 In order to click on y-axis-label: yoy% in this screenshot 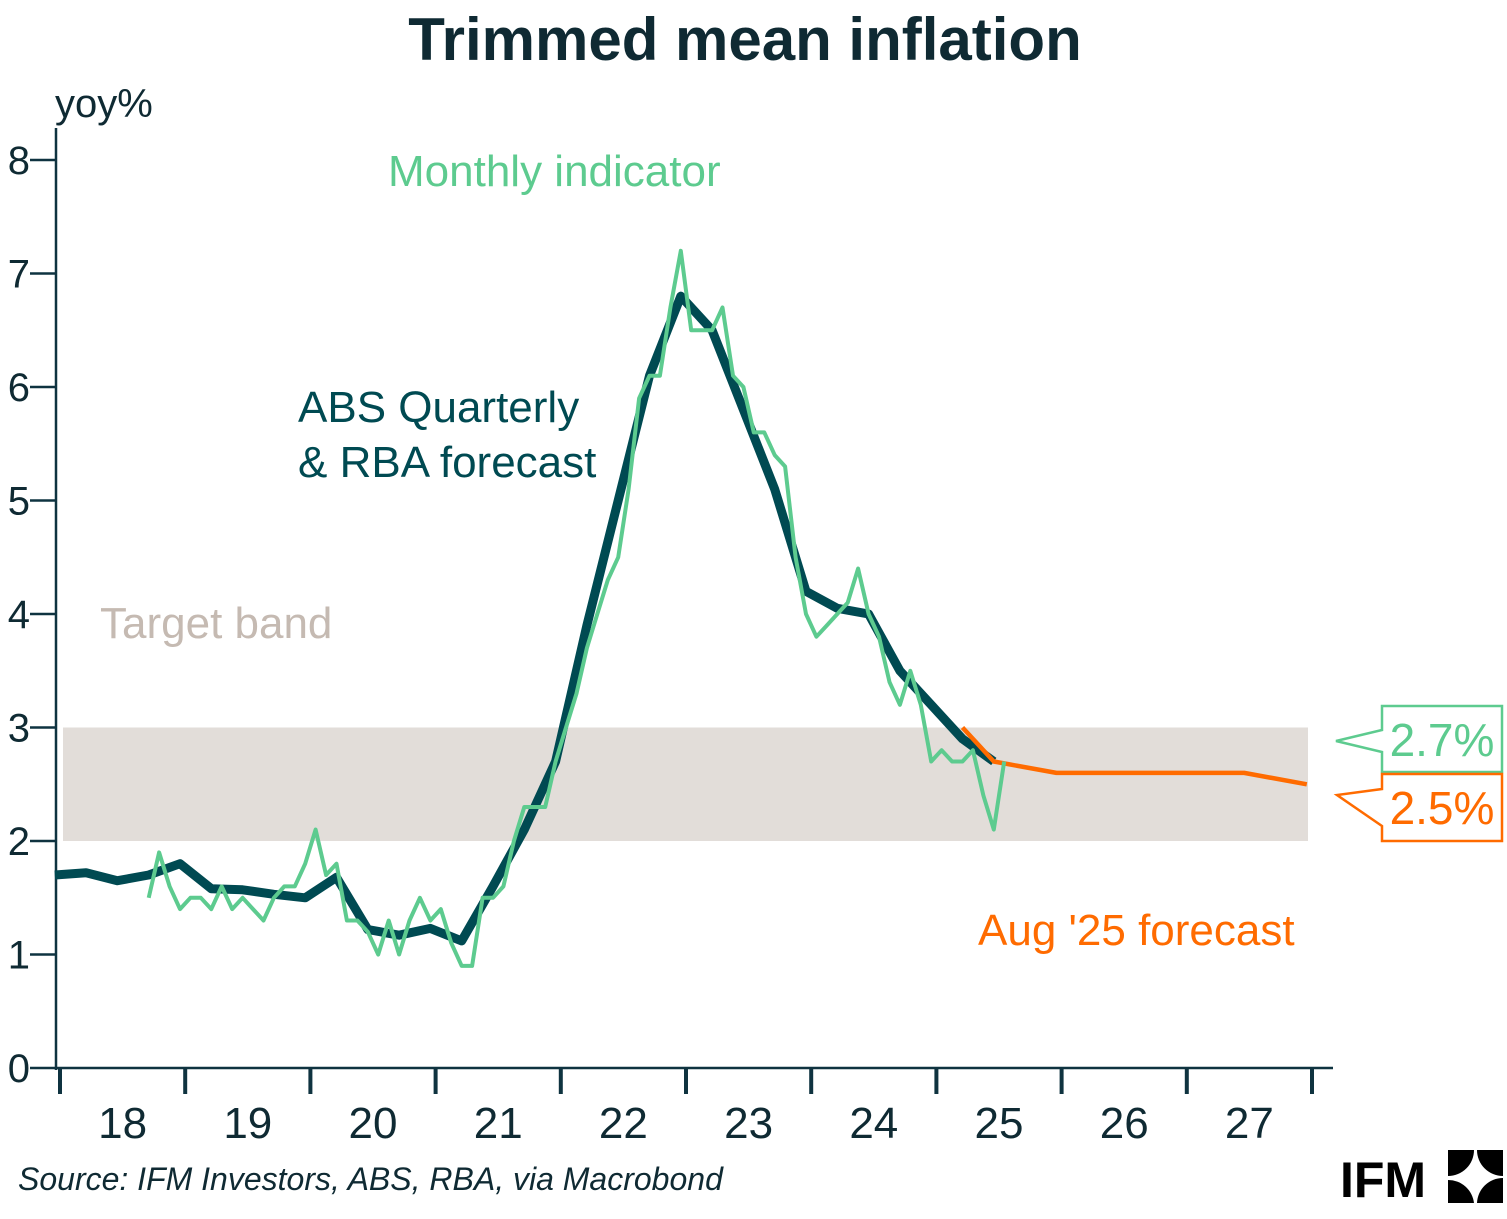, I will do `click(104, 104)`.